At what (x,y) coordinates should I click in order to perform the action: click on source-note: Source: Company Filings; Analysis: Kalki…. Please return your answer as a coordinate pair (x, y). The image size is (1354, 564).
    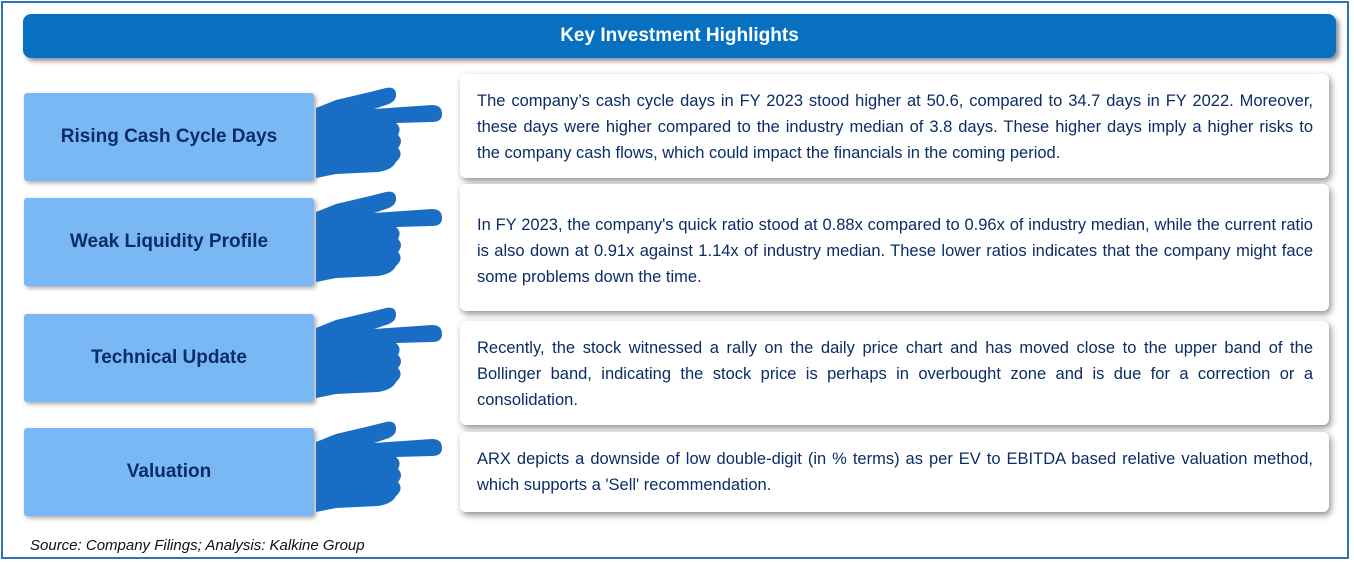
    Looking at the image, I should click on (197, 545).